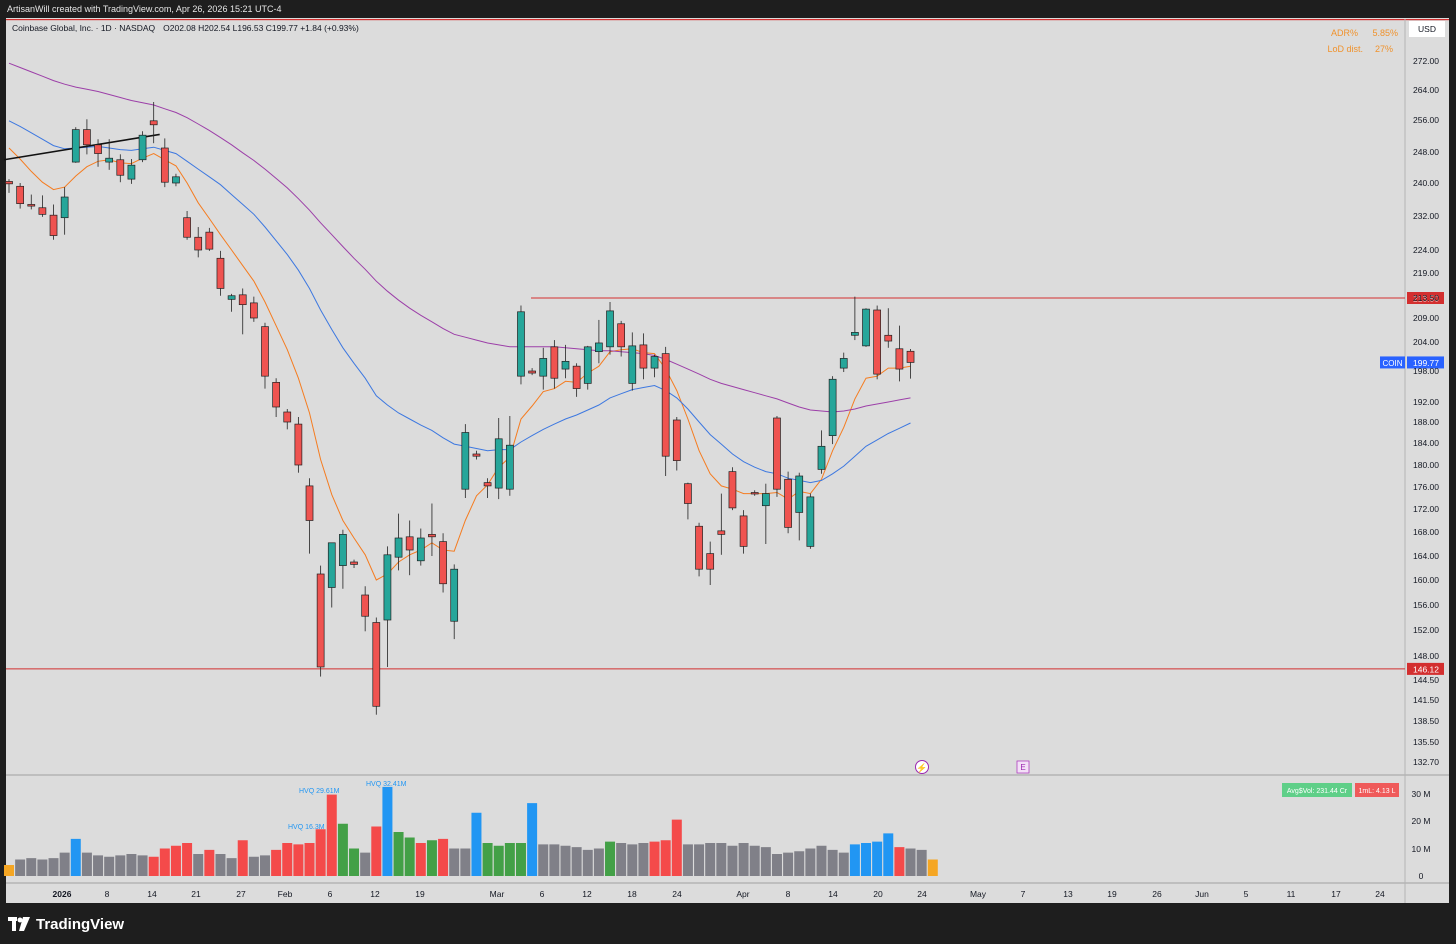  Describe the element at coordinates (285, 894) in the screenshot. I see `time-tick-label: Feb` at that location.